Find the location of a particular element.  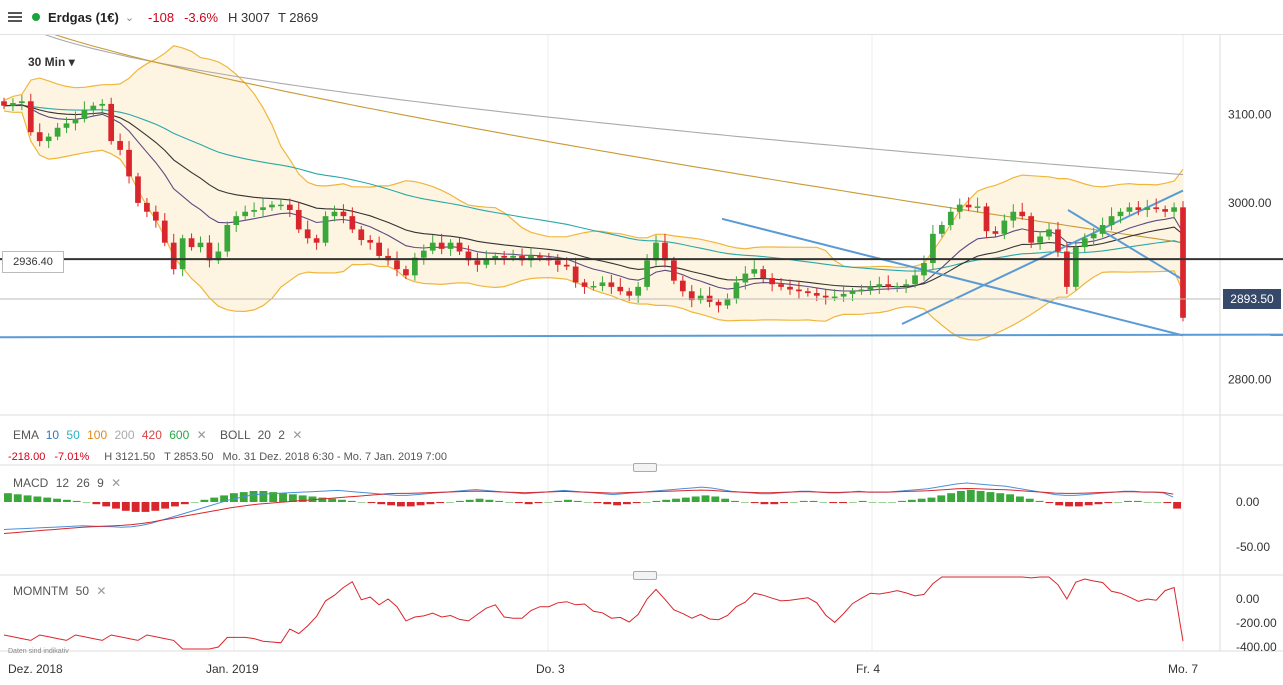

ema-period-420: 420 is located at coordinates (151, 435).